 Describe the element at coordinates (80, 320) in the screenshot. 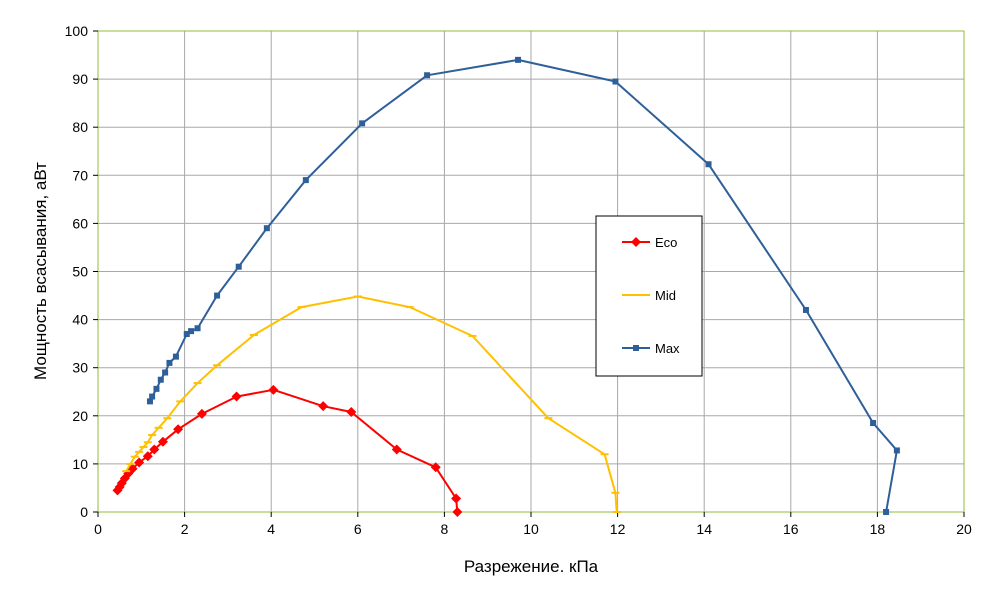

I see `y-tick-label: 40` at that location.